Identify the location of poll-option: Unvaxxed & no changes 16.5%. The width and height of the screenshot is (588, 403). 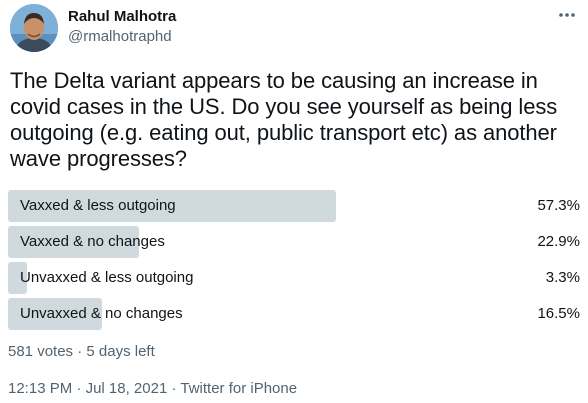
(294, 314).